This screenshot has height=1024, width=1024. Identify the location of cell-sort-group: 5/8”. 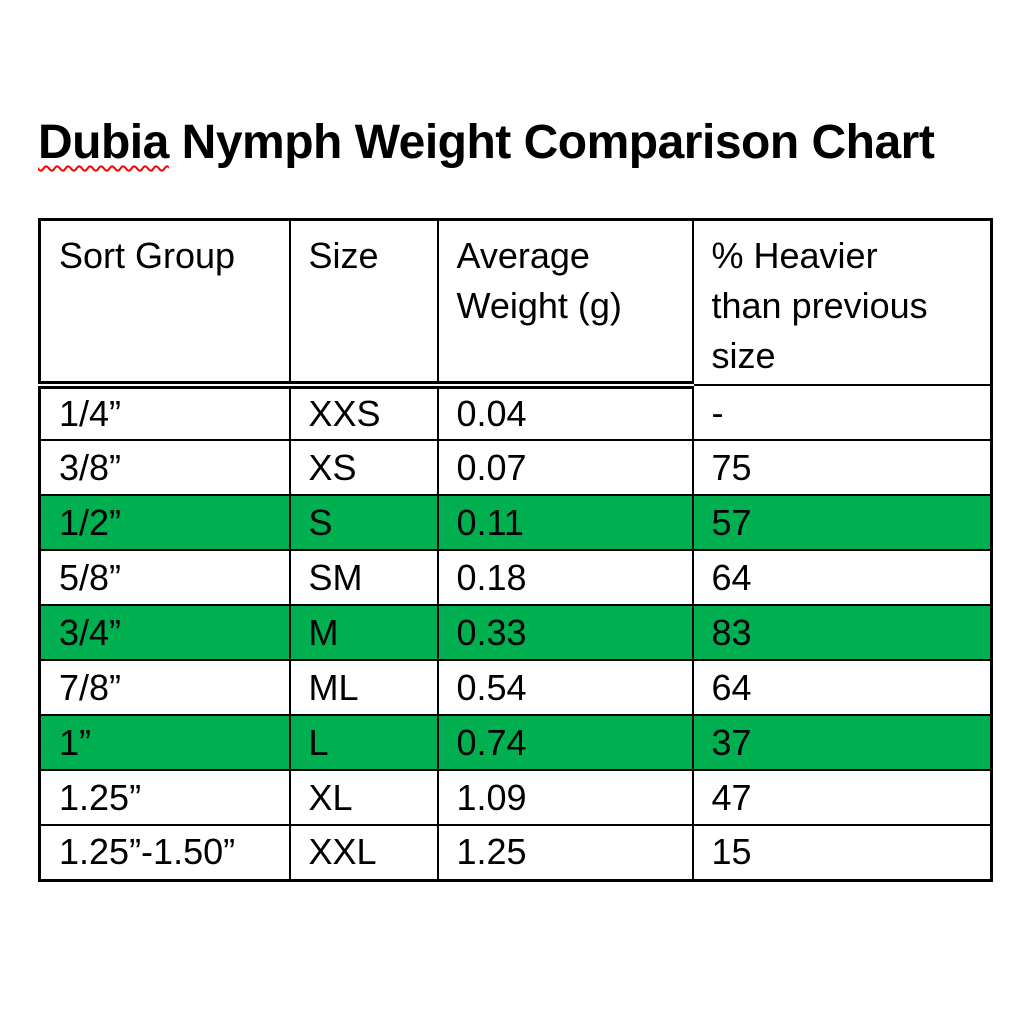
(164, 577).